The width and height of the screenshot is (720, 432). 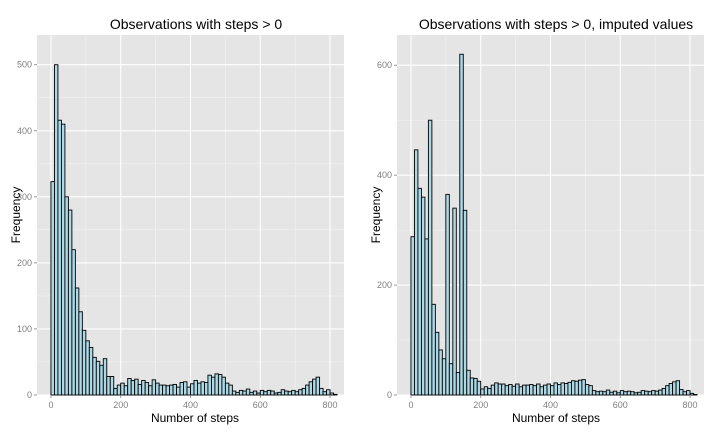 What do you see at coordinates (196, 24) in the screenshot?
I see `chart-left-title: Observations with steps > 0` at bounding box center [196, 24].